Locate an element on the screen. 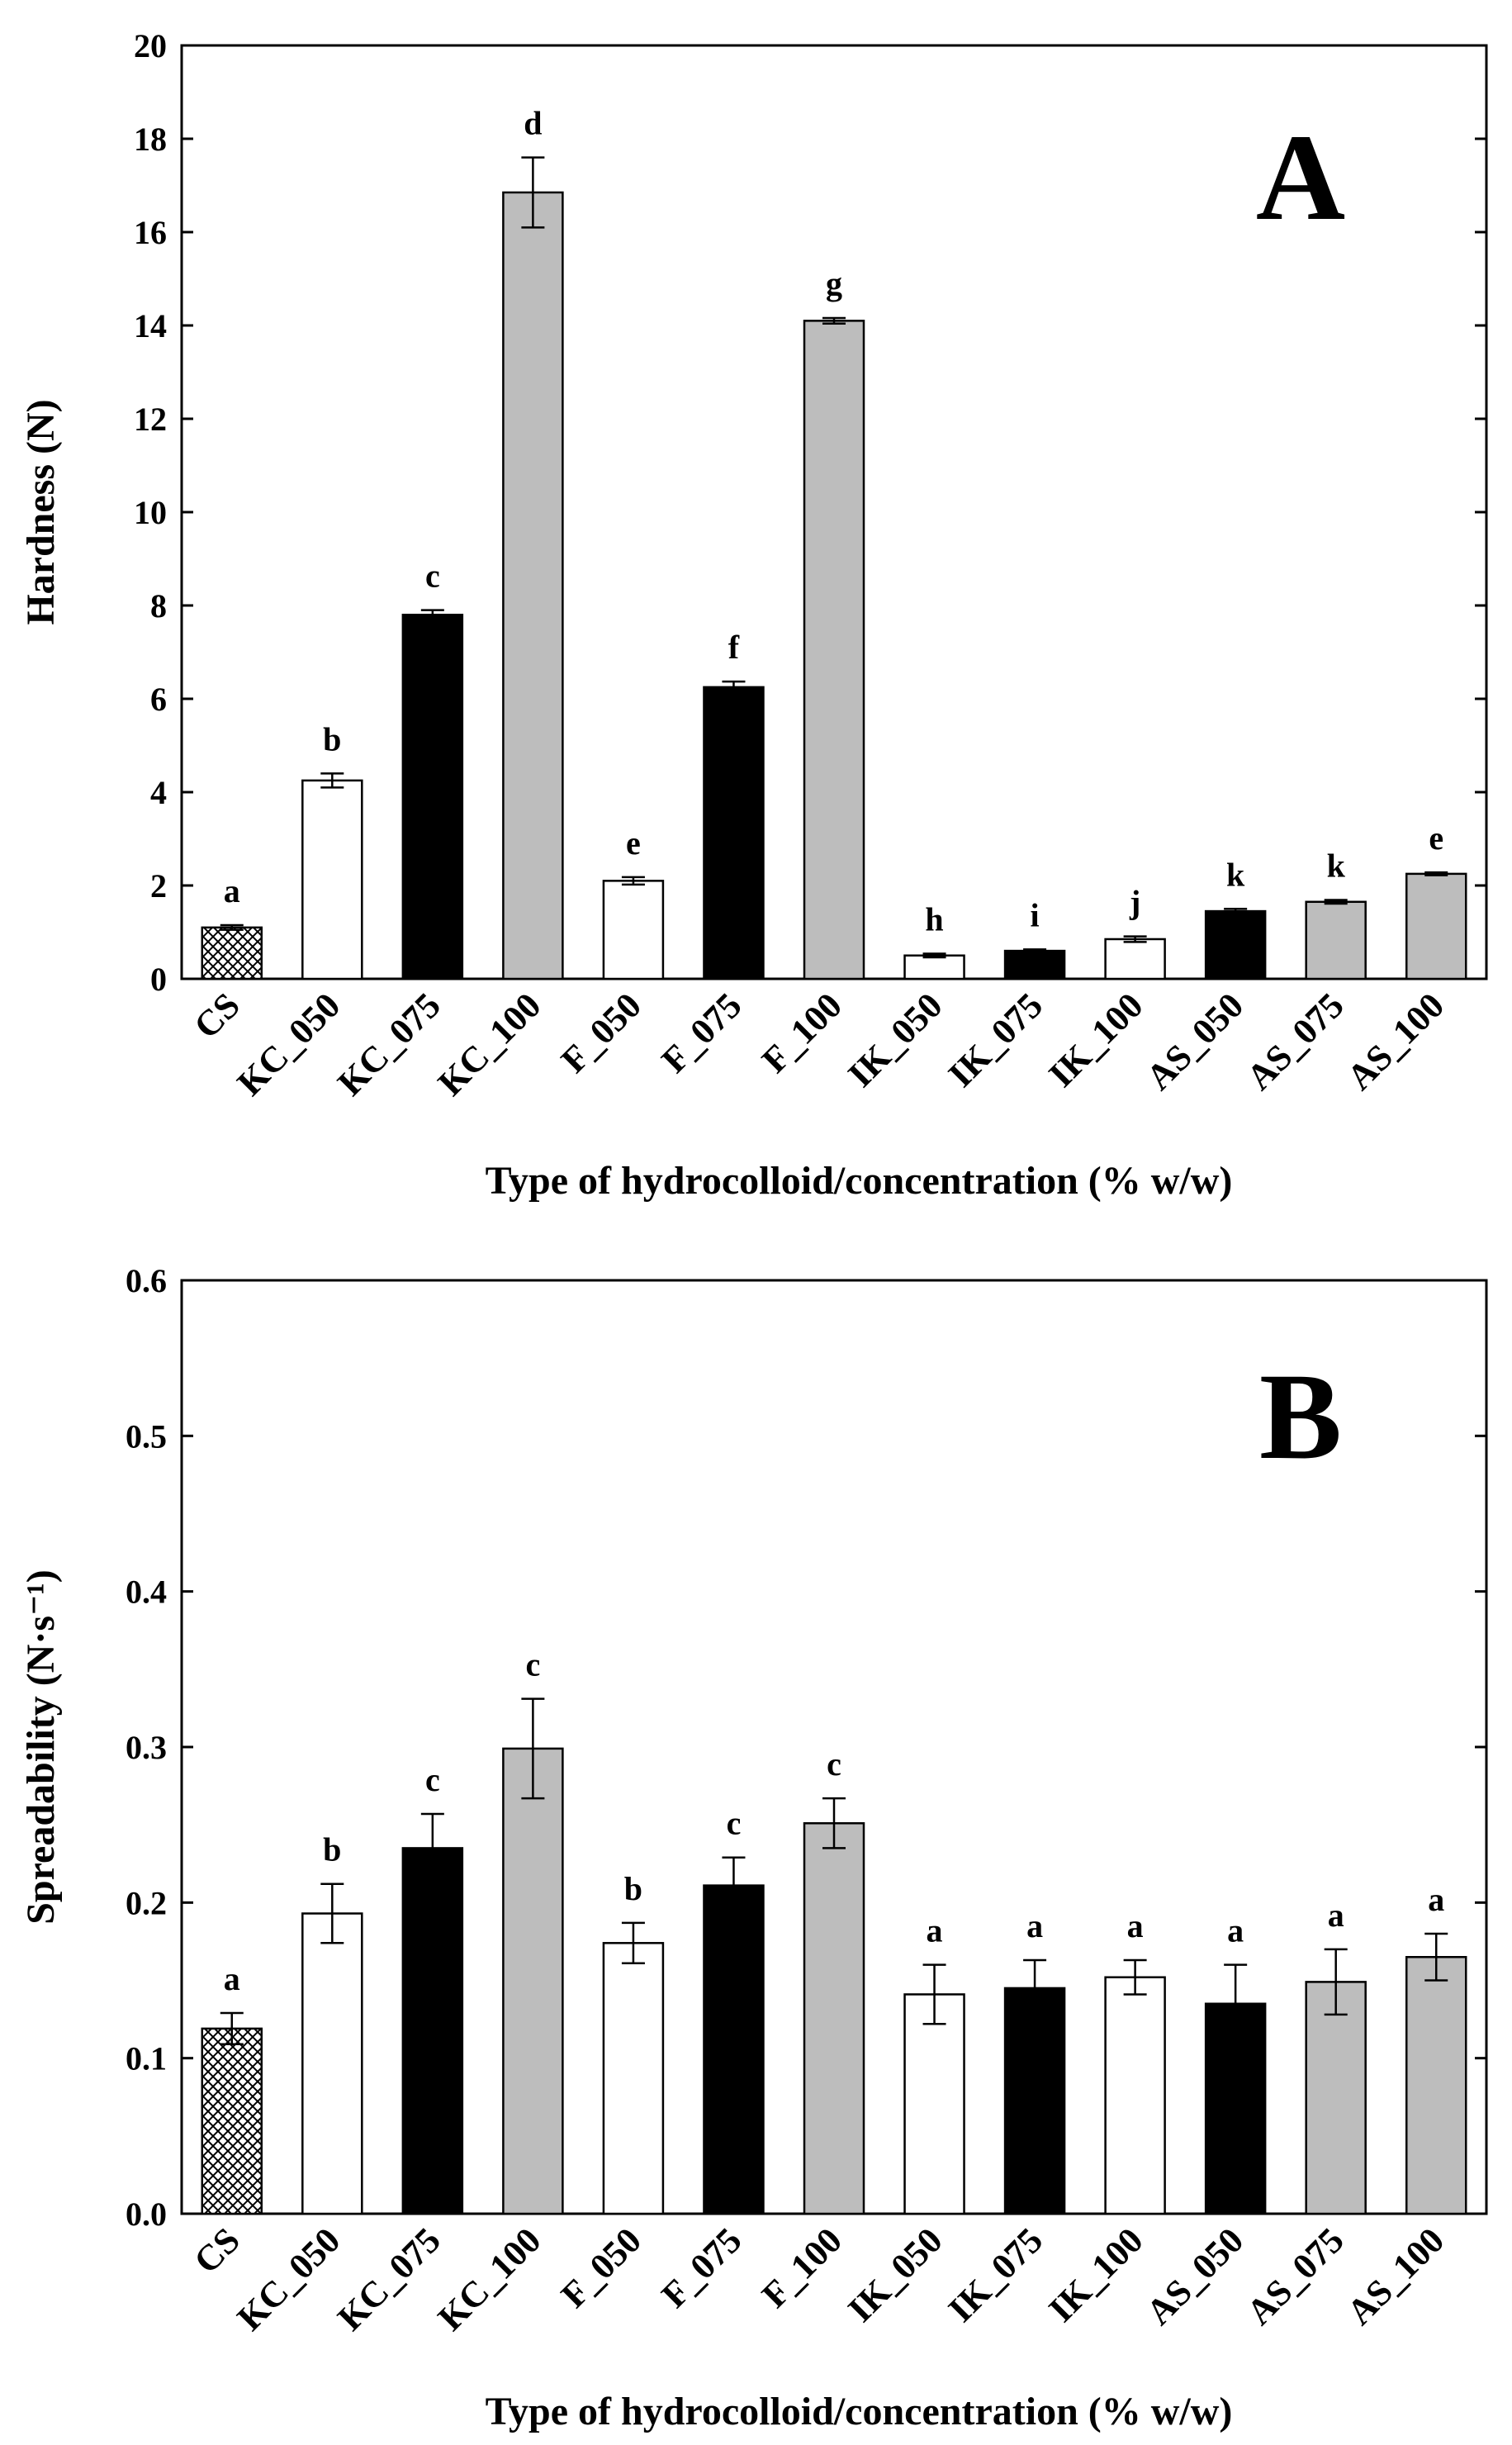 This screenshot has height=2445, width=1512. y-tick-label: 10 is located at coordinates (150, 512).